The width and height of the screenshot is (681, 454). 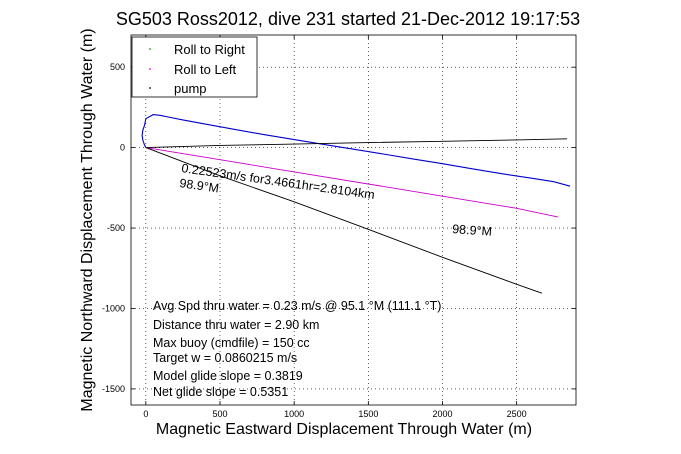 What do you see at coordinates (294, 414) in the screenshot?
I see `x-tick-label: 1000` at bounding box center [294, 414].